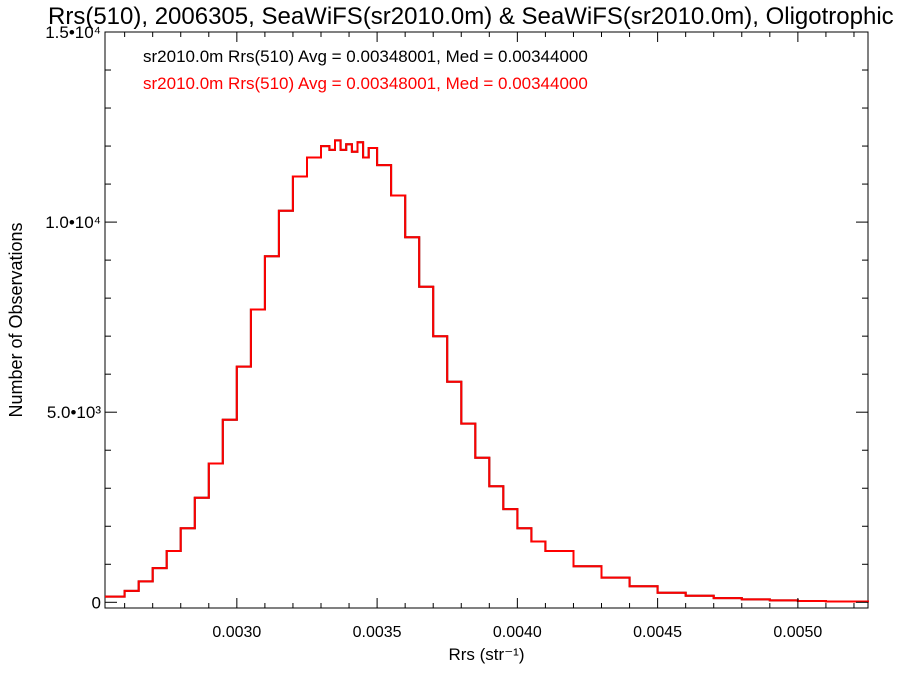 The image size is (900, 675). I want to click on y-tick-label: 0, so click(96, 602).